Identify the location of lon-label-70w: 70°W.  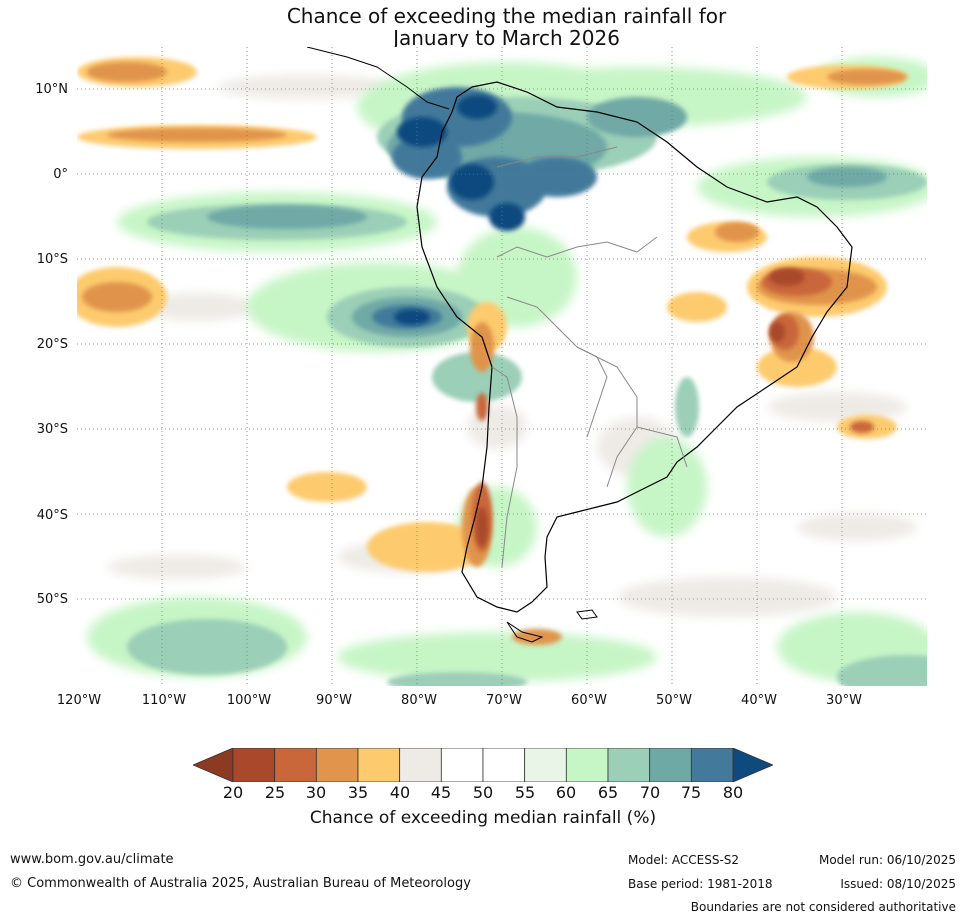
(504, 700).